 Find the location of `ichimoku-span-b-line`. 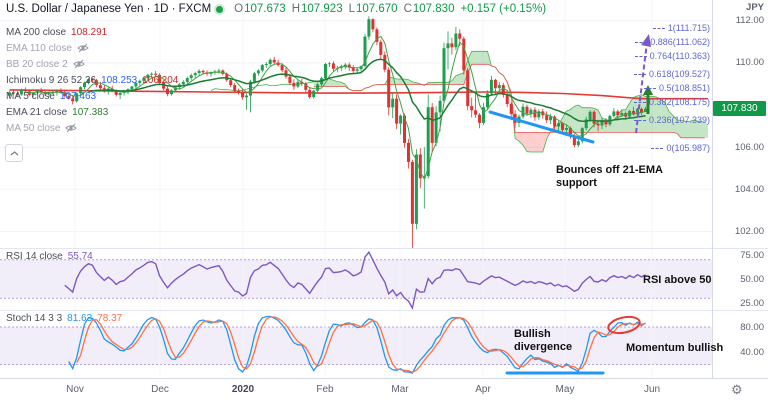

ichimoku-span-b-line is located at coordinates (509, 101).